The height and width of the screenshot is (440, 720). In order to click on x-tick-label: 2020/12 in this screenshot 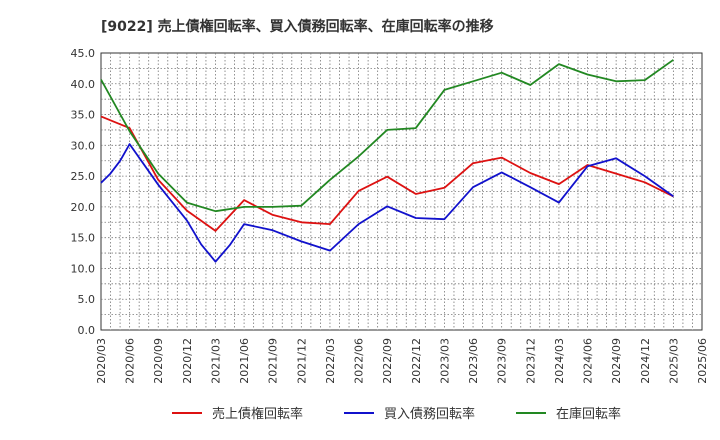, I will do `click(187, 361)`.